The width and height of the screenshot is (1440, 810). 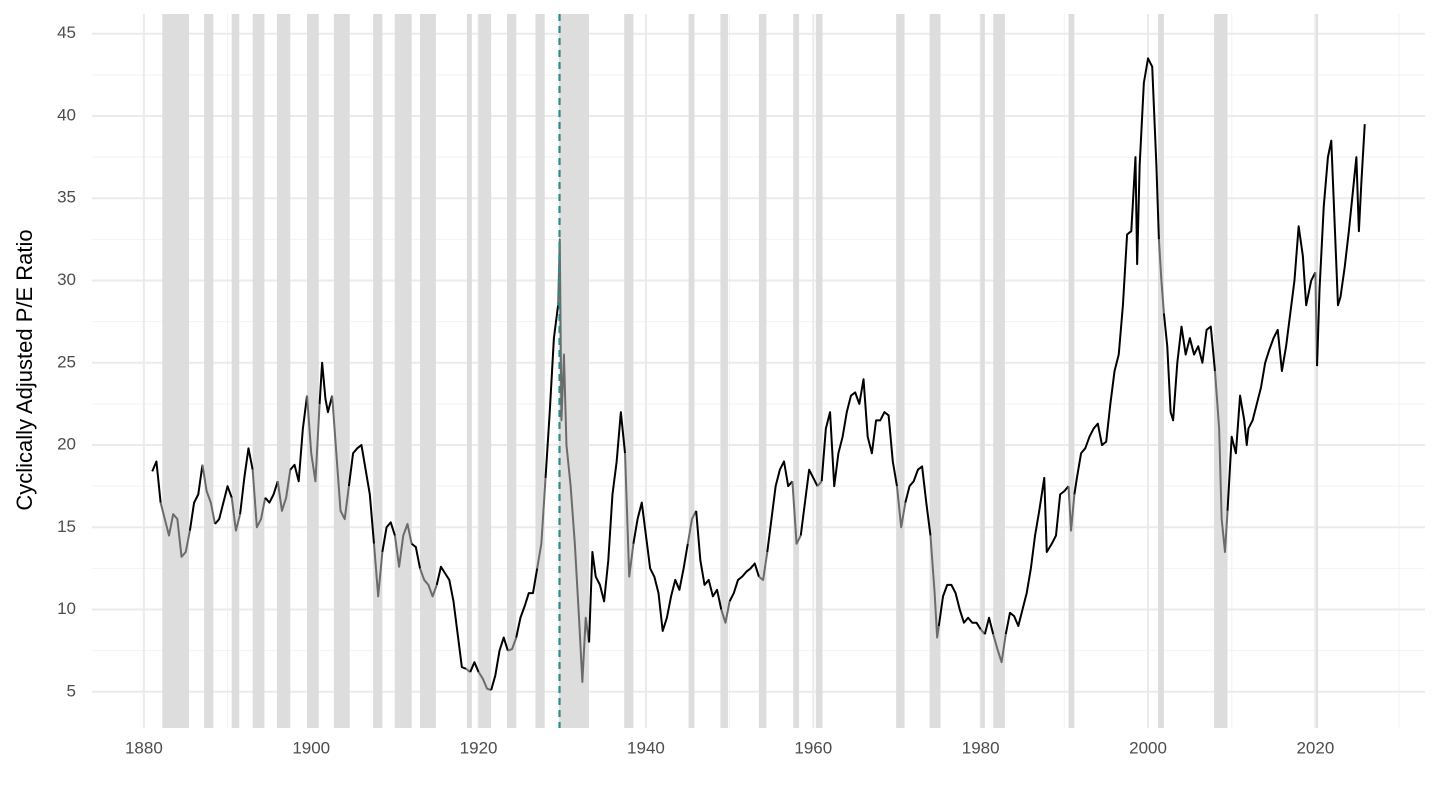 What do you see at coordinates (66, 526) in the screenshot?
I see `y-tick-label: 15` at bounding box center [66, 526].